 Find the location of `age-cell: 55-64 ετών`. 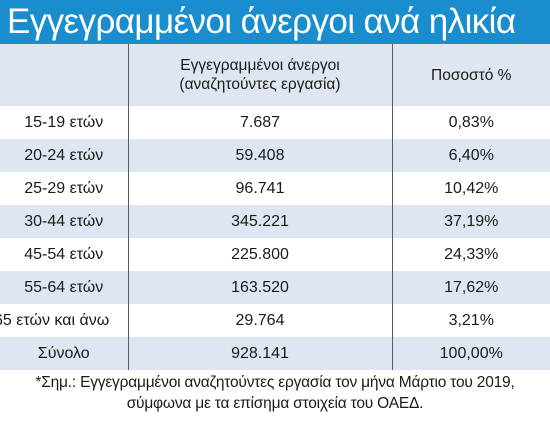

age-cell: 55-64 ετών is located at coordinates (64, 287).